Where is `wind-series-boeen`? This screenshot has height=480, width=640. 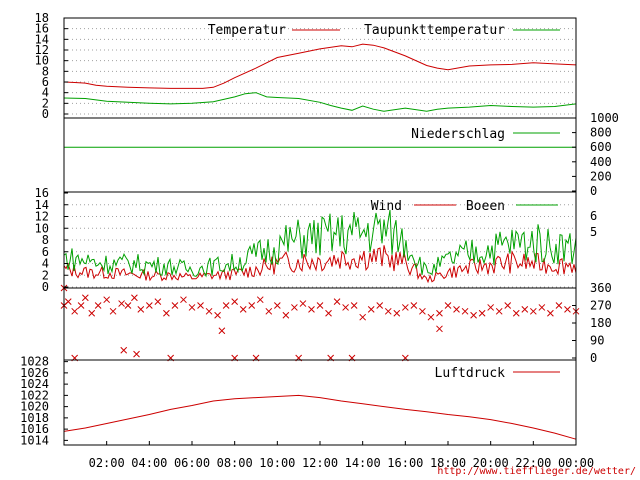
wind-series-boeen is located at coordinates (320, 243).